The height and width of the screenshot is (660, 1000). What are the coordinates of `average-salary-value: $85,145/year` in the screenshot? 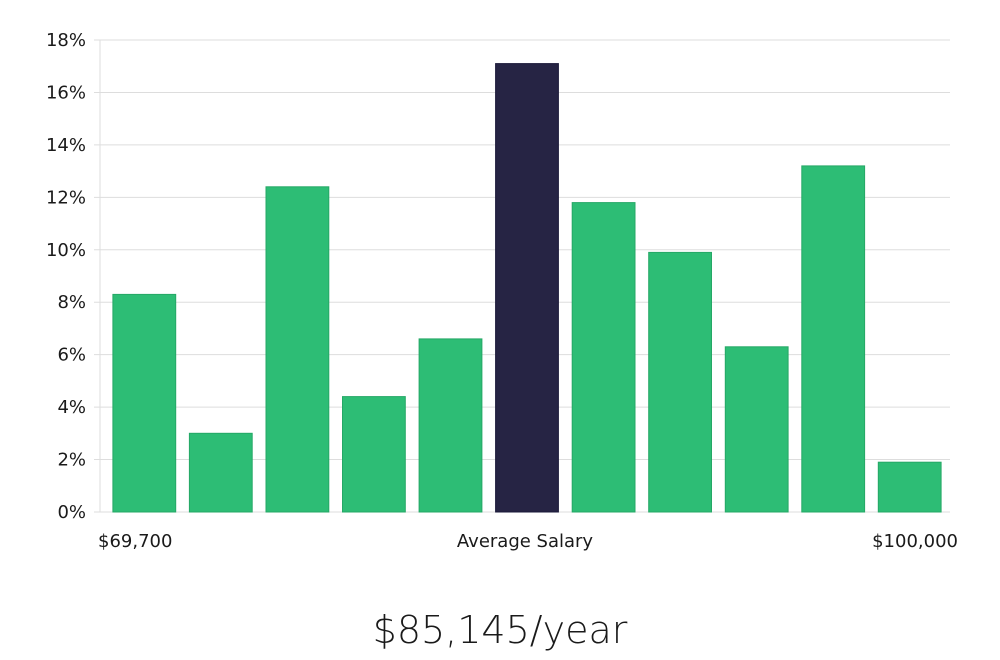 It's located at (500, 630).